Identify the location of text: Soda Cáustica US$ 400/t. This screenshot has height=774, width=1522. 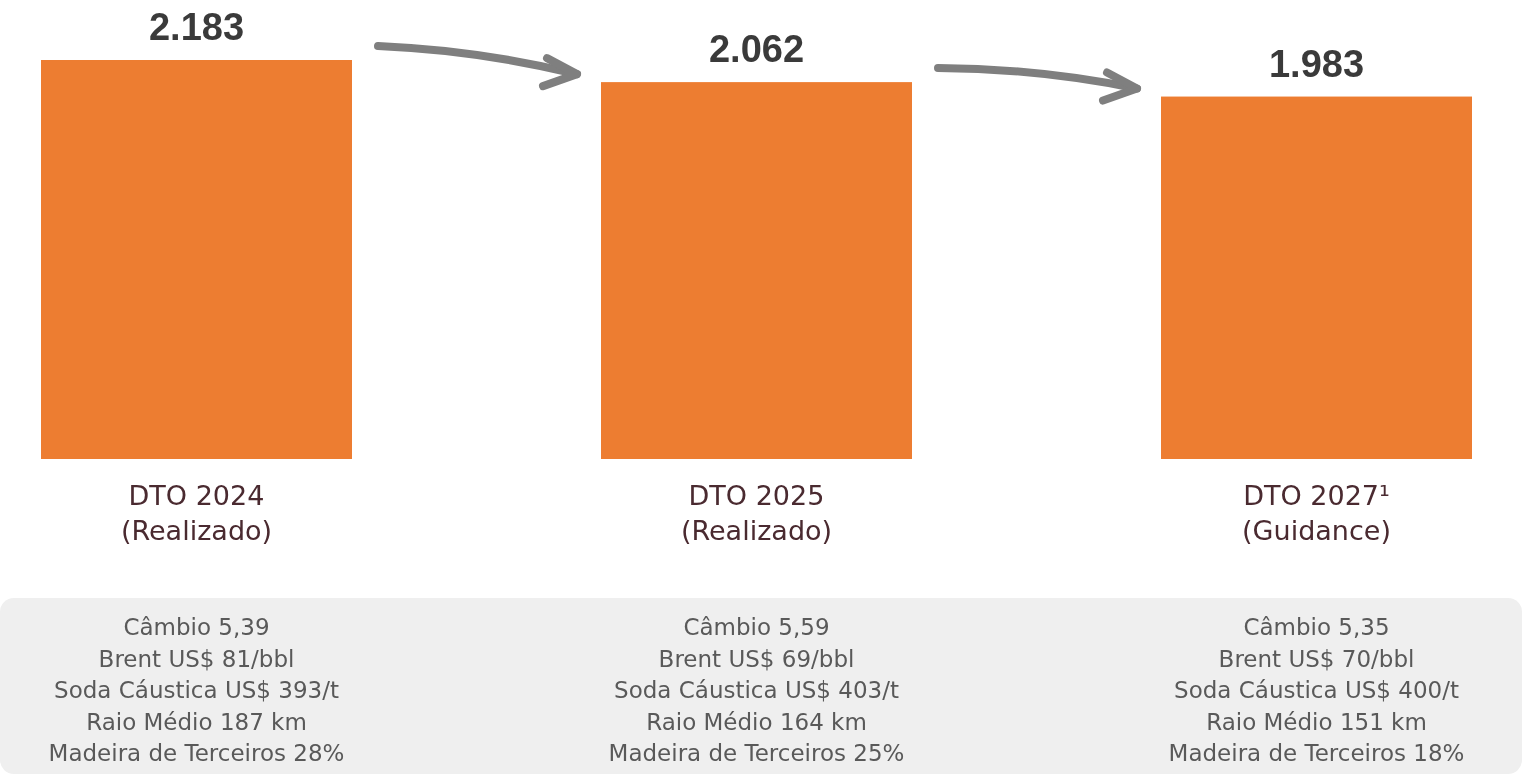
(1316, 690).